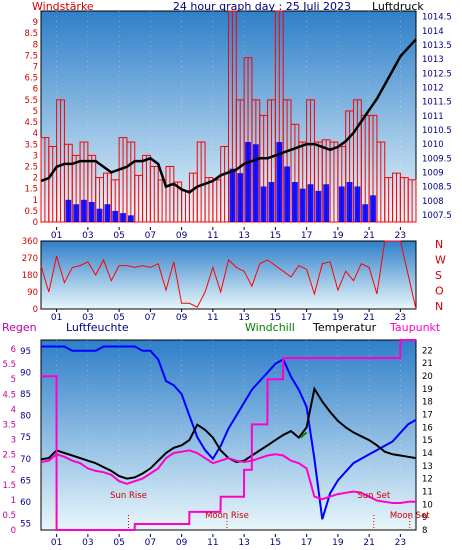  What do you see at coordinates (275, 543) in the screenshot?
I see `humidity-temperature-x-tick-label: 15` at bounding box center [275, 543].